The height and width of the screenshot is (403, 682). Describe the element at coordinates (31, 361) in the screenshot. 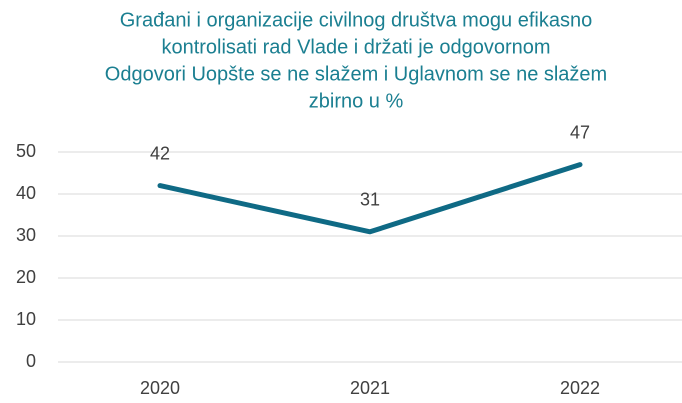

I see `y-tick-label: 0` at that location.